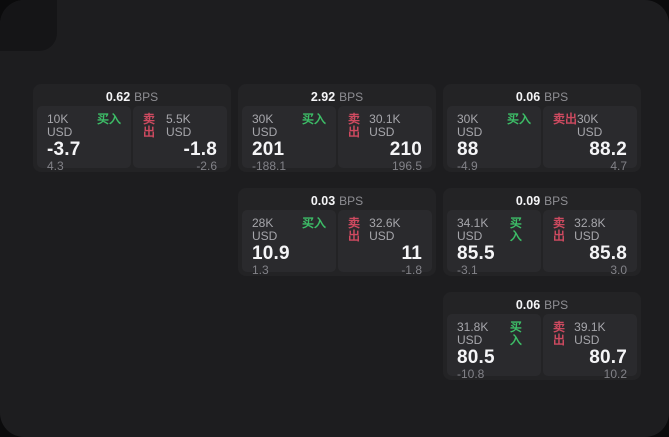 Image resolution: width=669 pixels, height=437 pixels. I want to click on buy-price: -3.7, so click(64, 149).